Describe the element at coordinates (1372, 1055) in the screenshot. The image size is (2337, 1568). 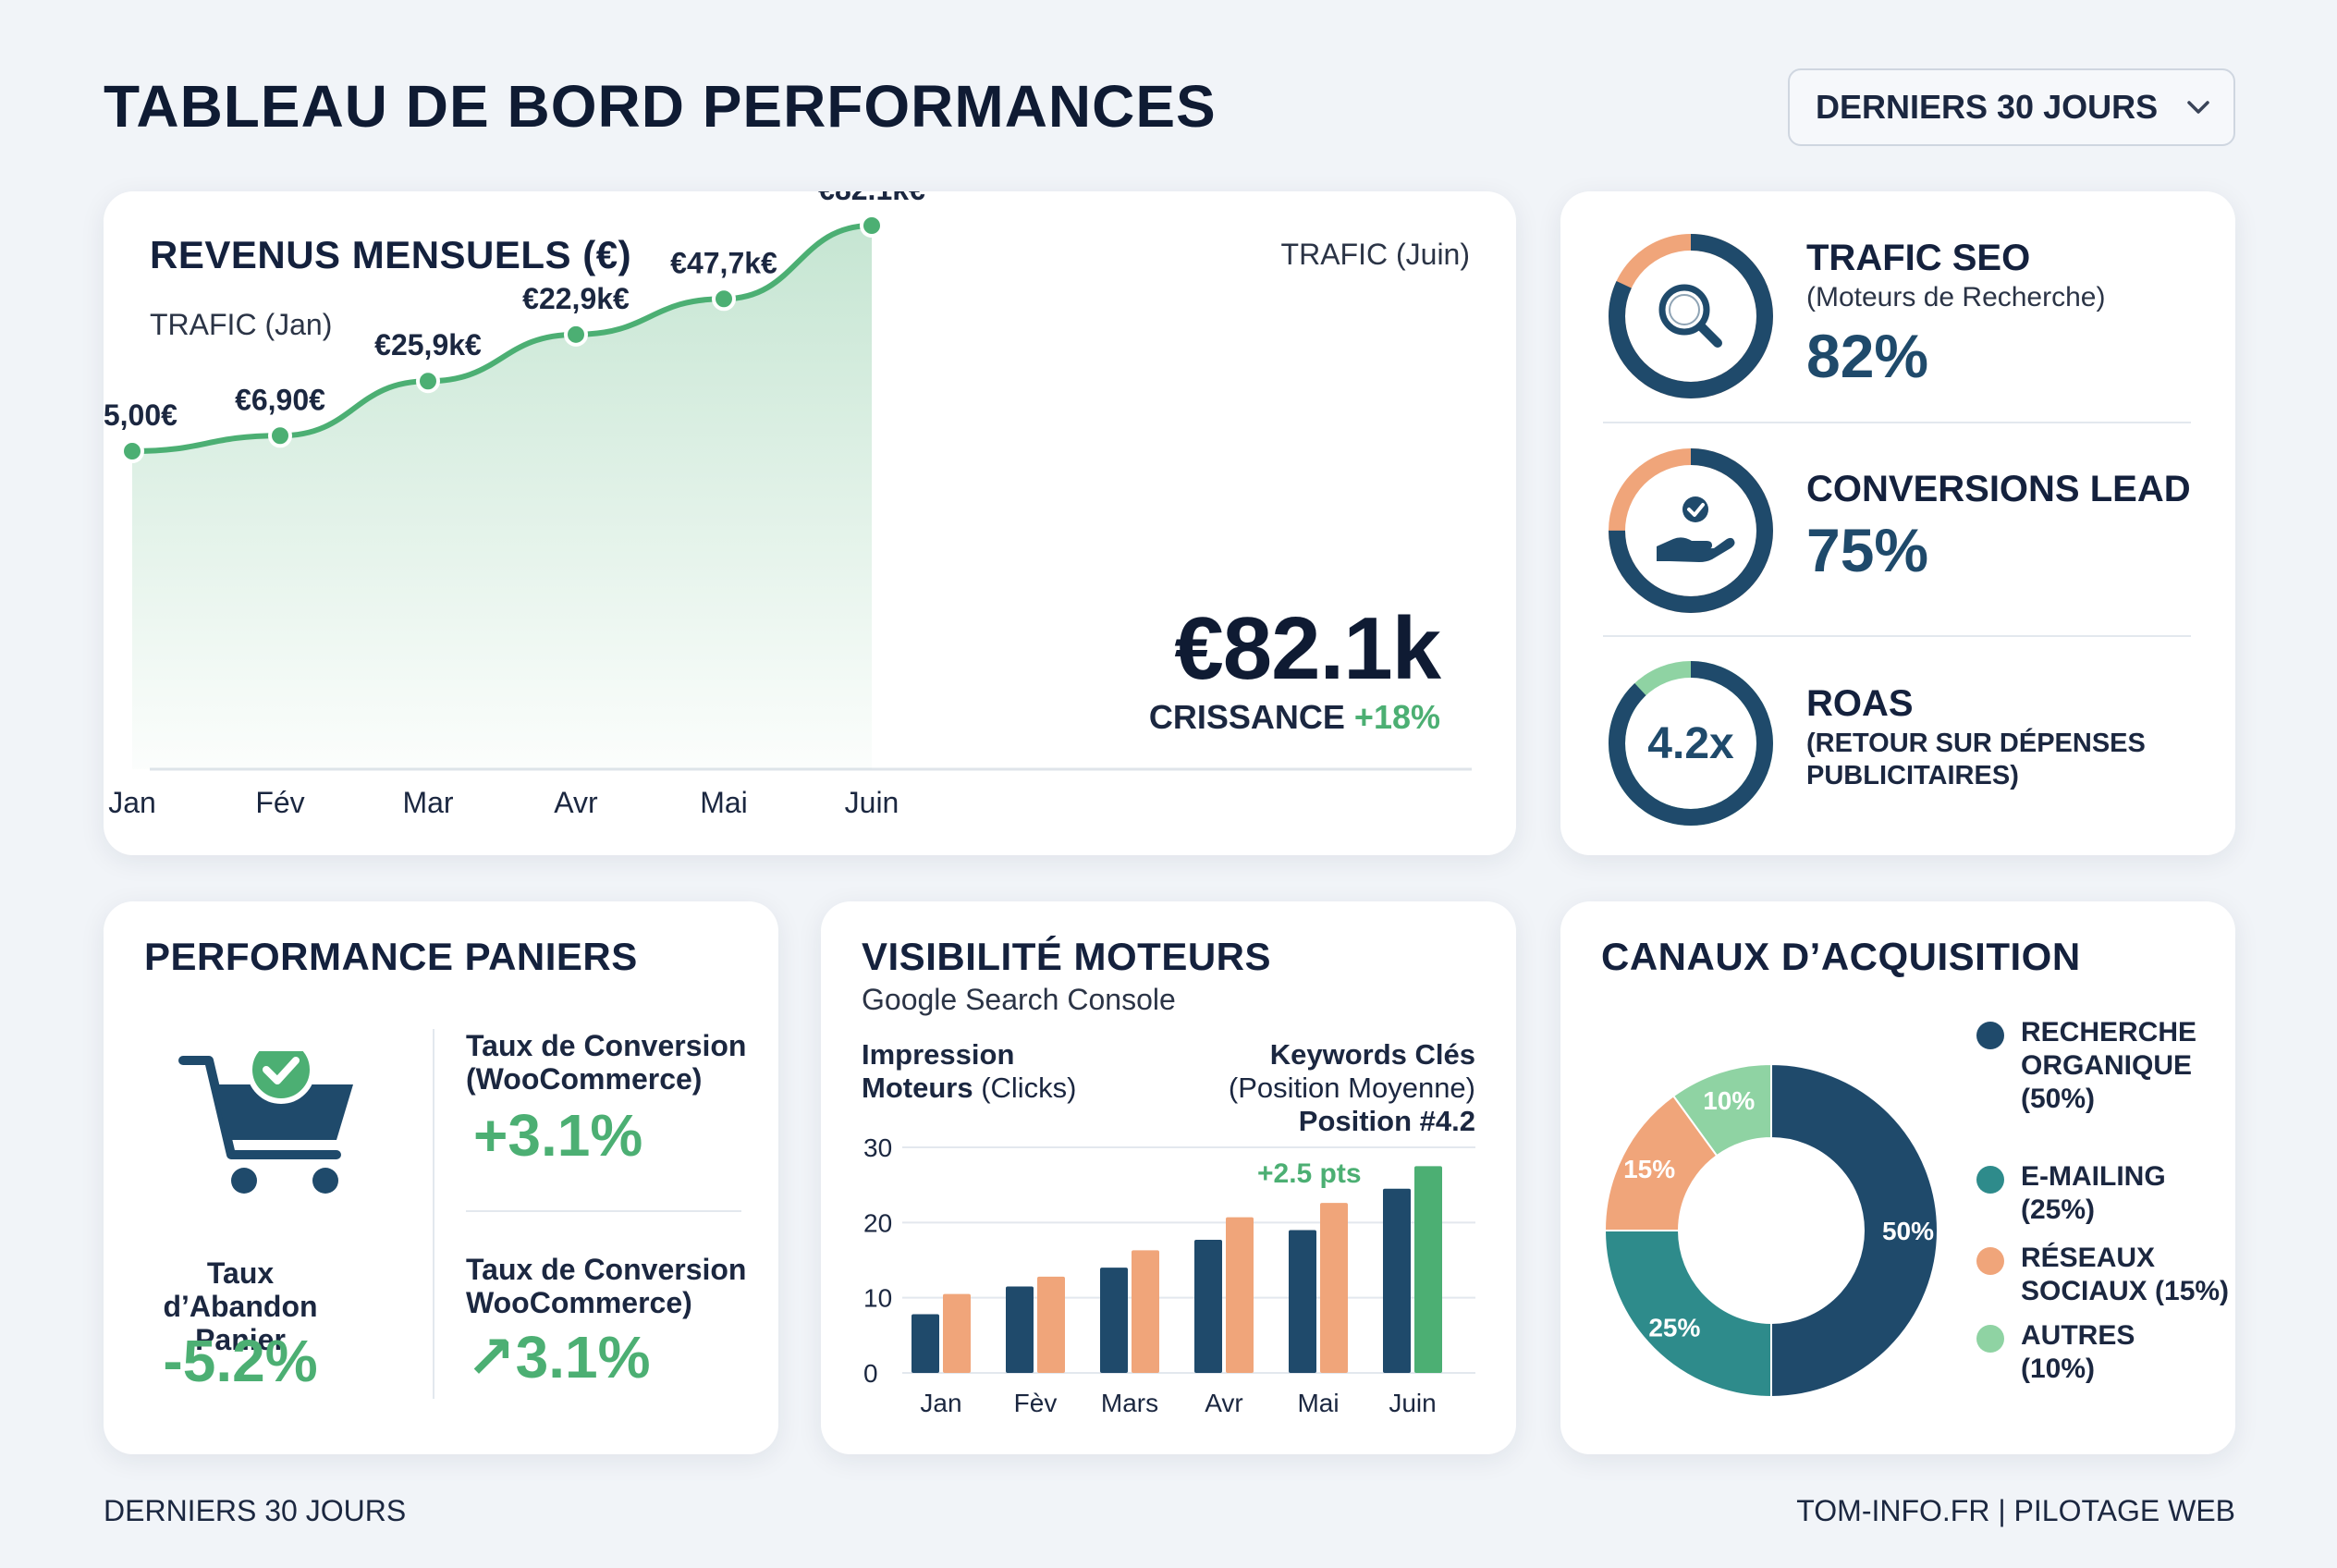
I see `keywords-legend-bold: Keywords Clés` at that location.